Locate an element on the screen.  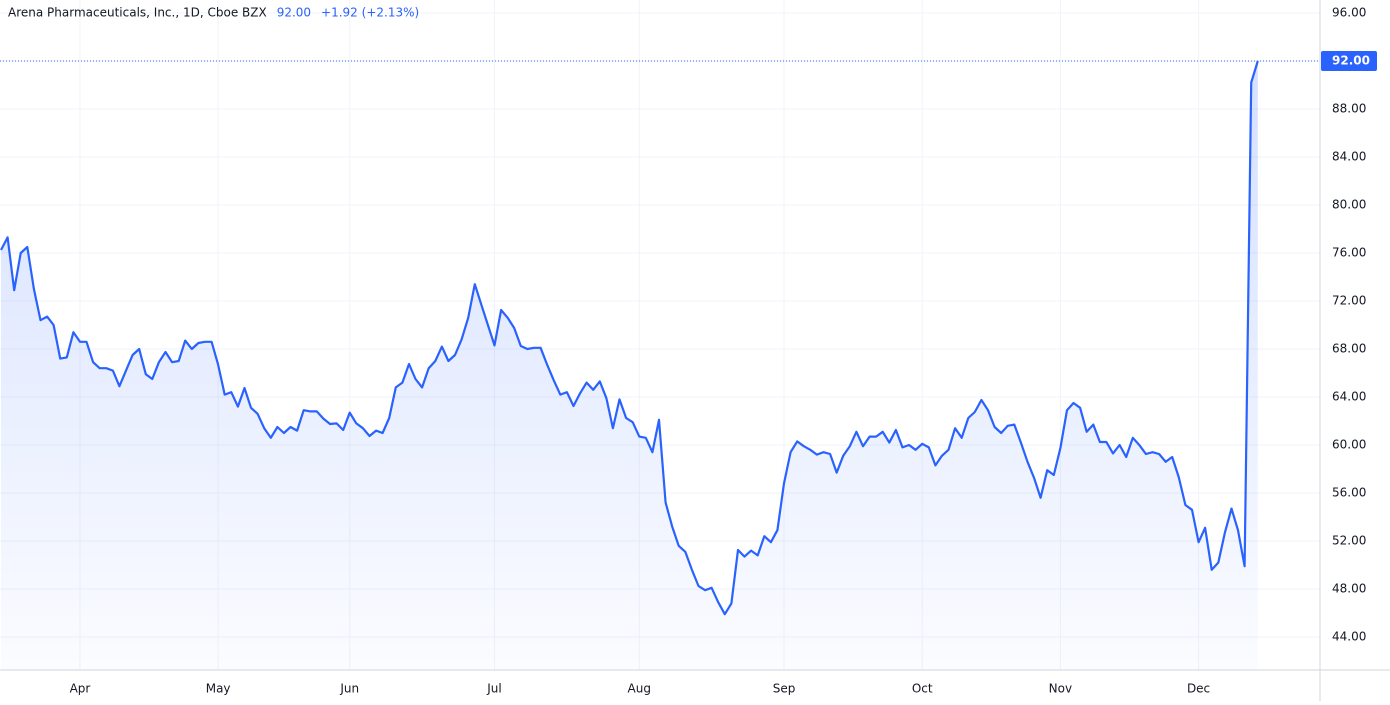
last-price-badge is located at coordinates (1349, 60).